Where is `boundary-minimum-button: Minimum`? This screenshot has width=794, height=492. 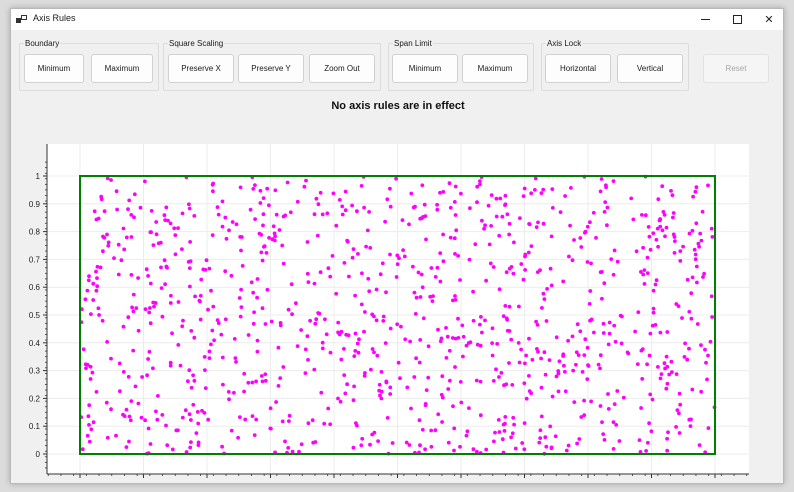
boundary-minimum-button: Minimum is located at coordinates (54, 68).